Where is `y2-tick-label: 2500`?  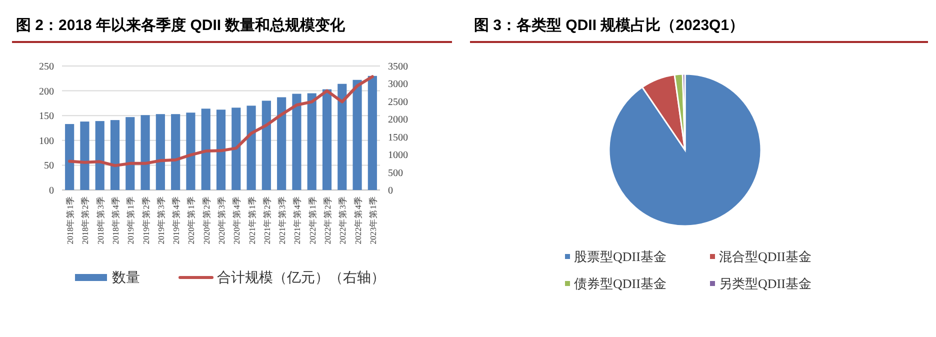
y2-tick-label: 2500 is located at coordinates (398, 102).